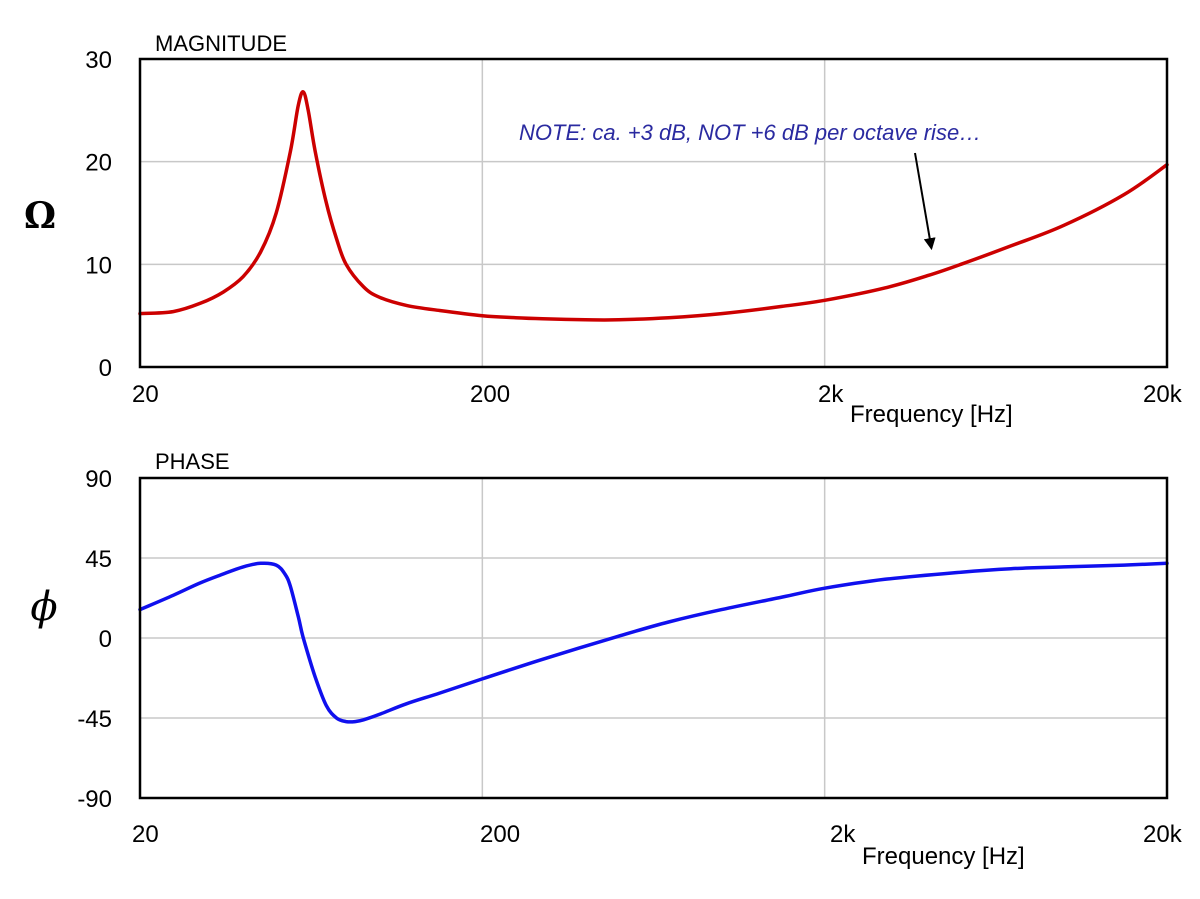  I want to click on phase-xlabel: Frequency [Hz], so click(943, 856).